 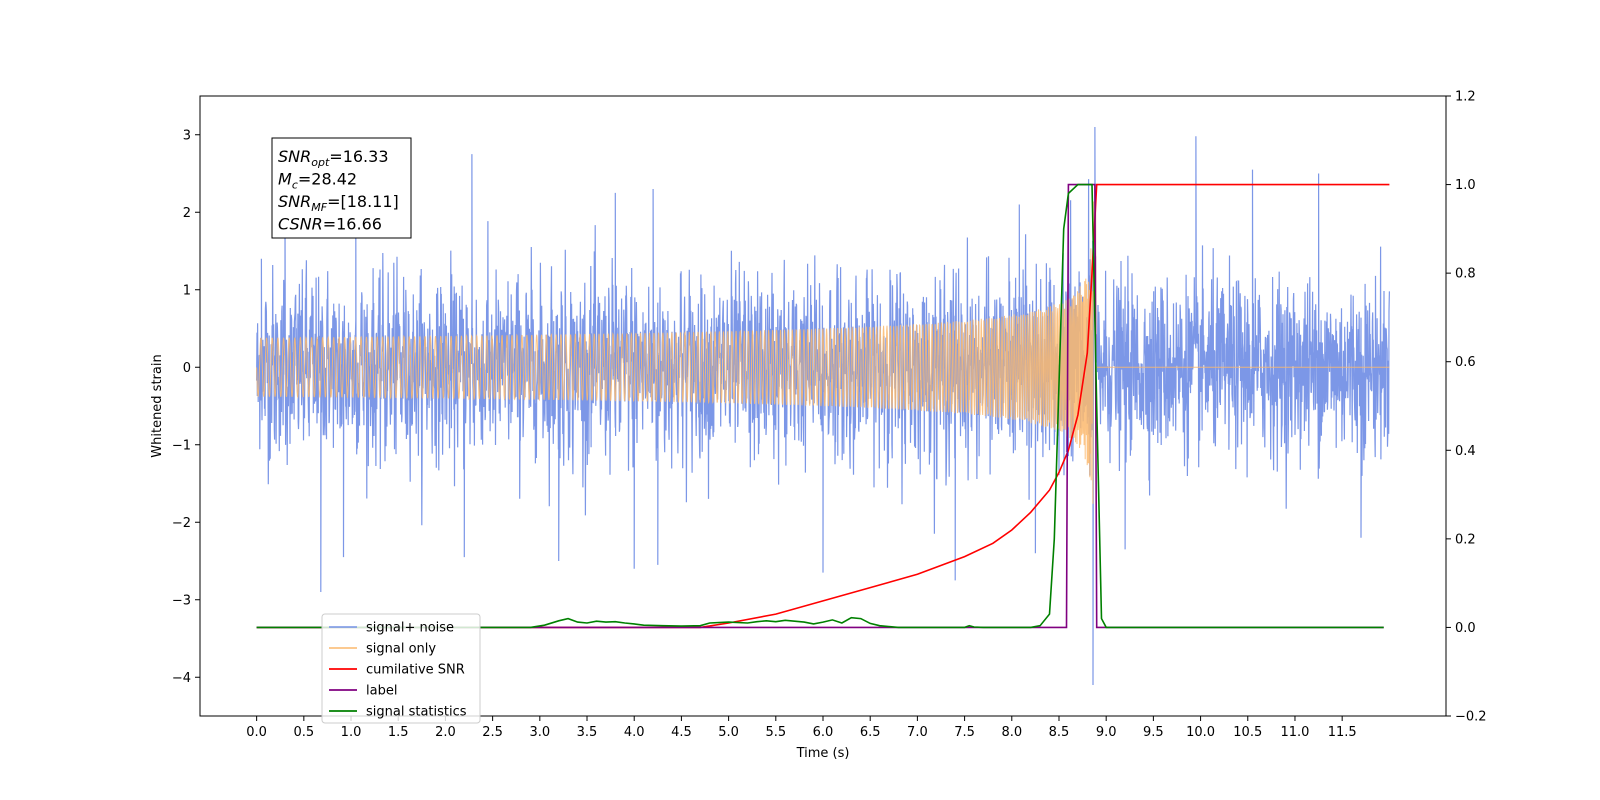 What do you see at coordinates (401, 649) in the screenshot?
I see `legend-label: signal only` at bounding box center [401, 649].